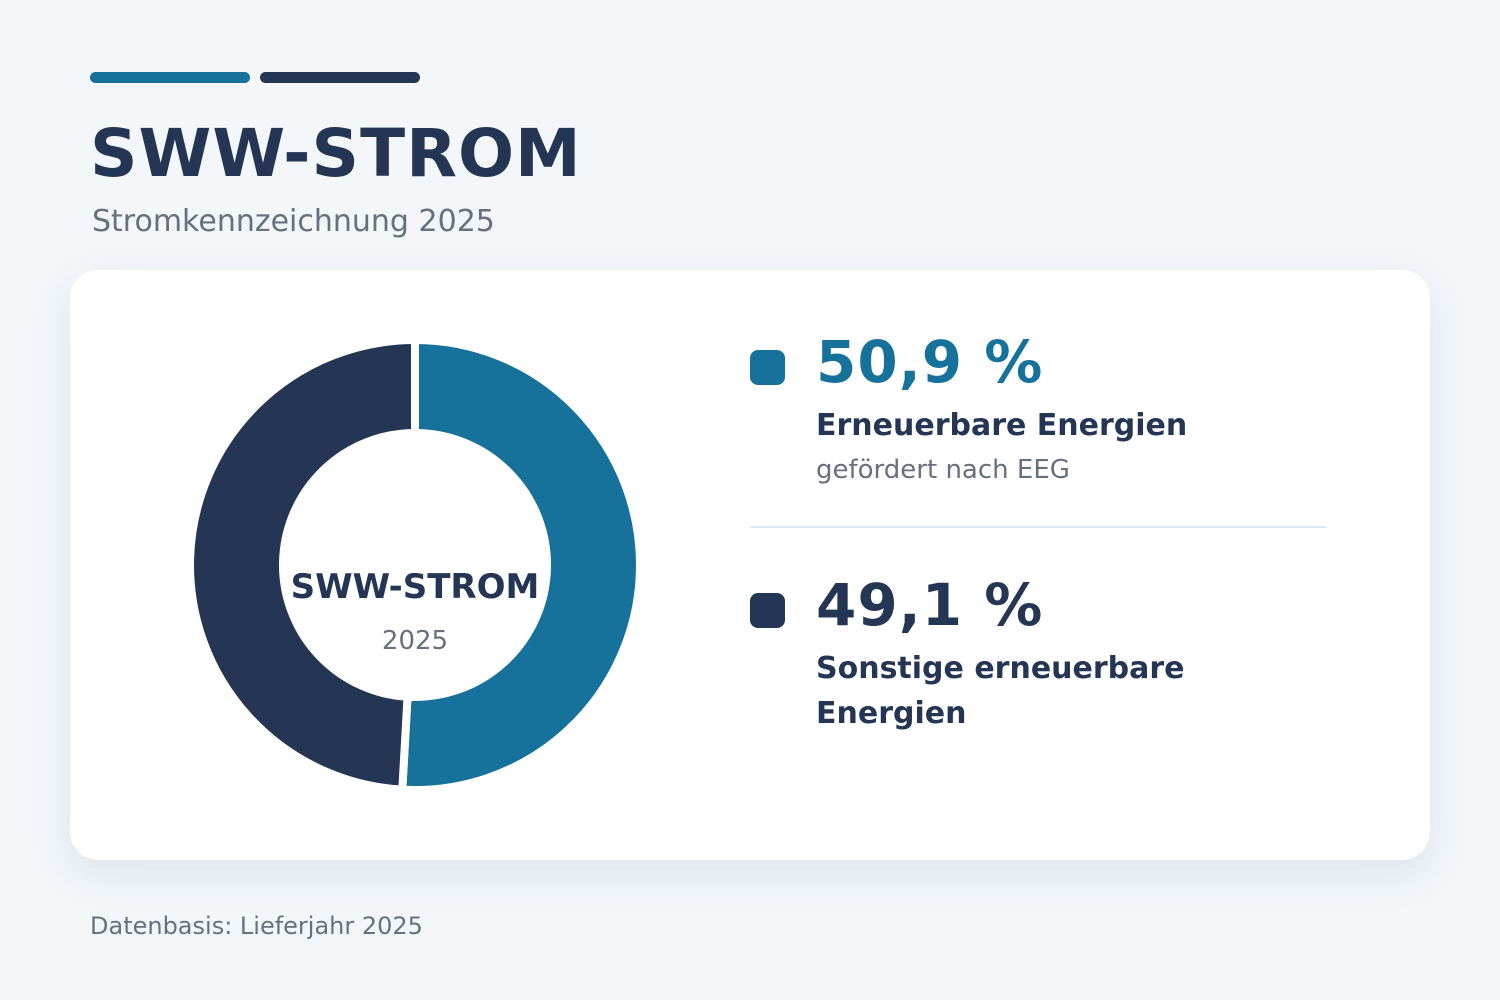 This screenshot has height=1000, width=1500. I want to click on donut-chart-svg: SWW-STROM 2025, so click(415, 565).